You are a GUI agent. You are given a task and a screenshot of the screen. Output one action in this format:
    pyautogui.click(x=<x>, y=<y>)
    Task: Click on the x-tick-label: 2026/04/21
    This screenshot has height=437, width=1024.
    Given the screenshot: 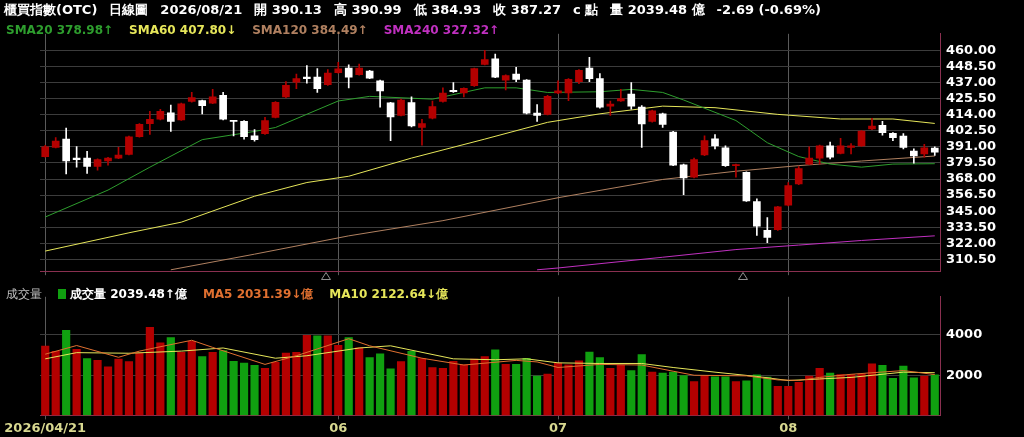 What is the action you would take?
    pyautogui.click(x=45, y=427)
    